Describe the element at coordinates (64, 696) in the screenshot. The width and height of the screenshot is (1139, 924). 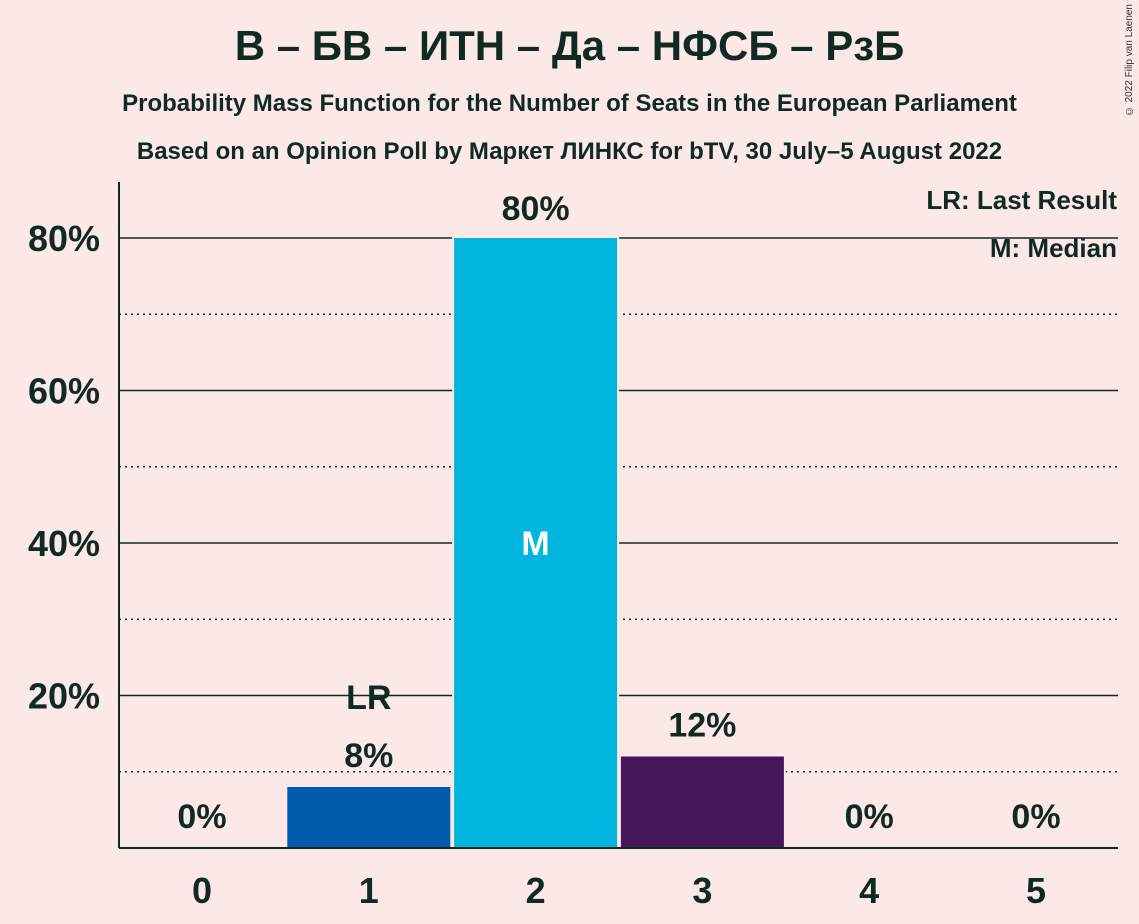
I see `y-tick-label: 20%` at that location.